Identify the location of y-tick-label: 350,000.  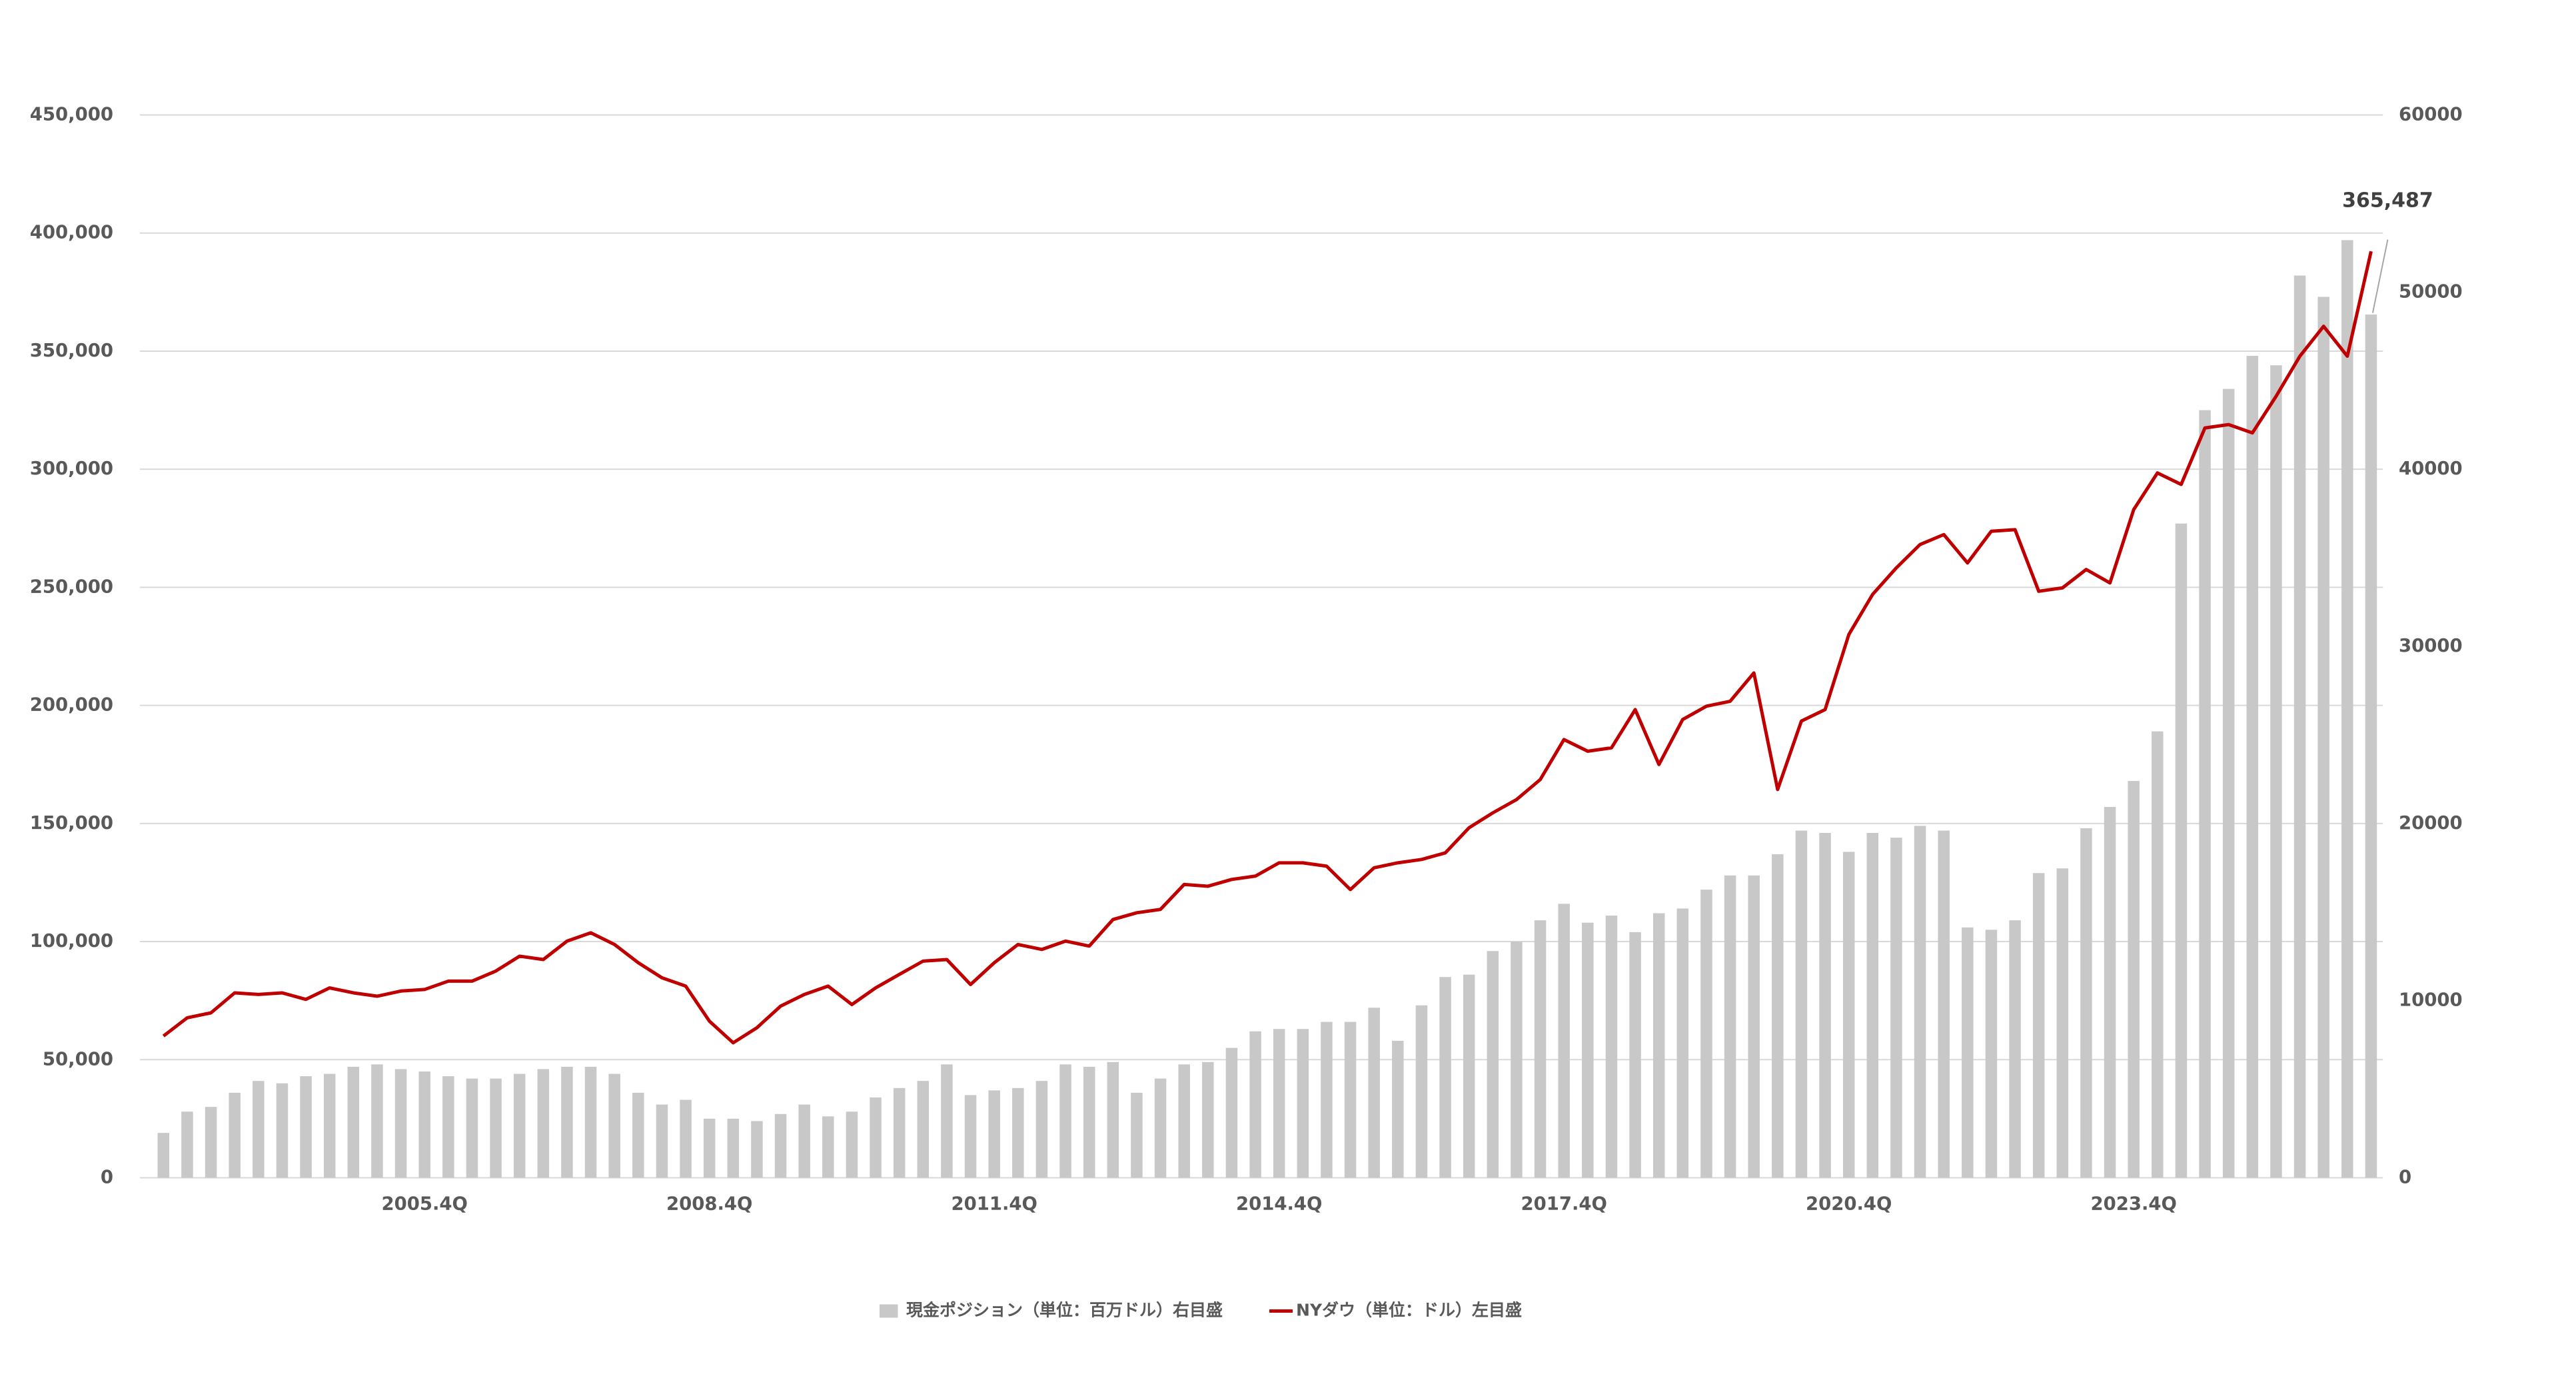
(72, 350).